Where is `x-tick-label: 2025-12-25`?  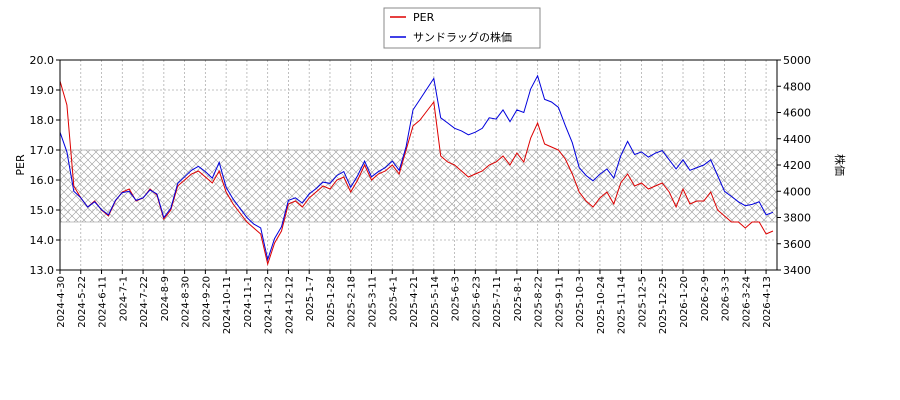
x-tick-label: 2025-12-25 is located at coordinates (663, 305).